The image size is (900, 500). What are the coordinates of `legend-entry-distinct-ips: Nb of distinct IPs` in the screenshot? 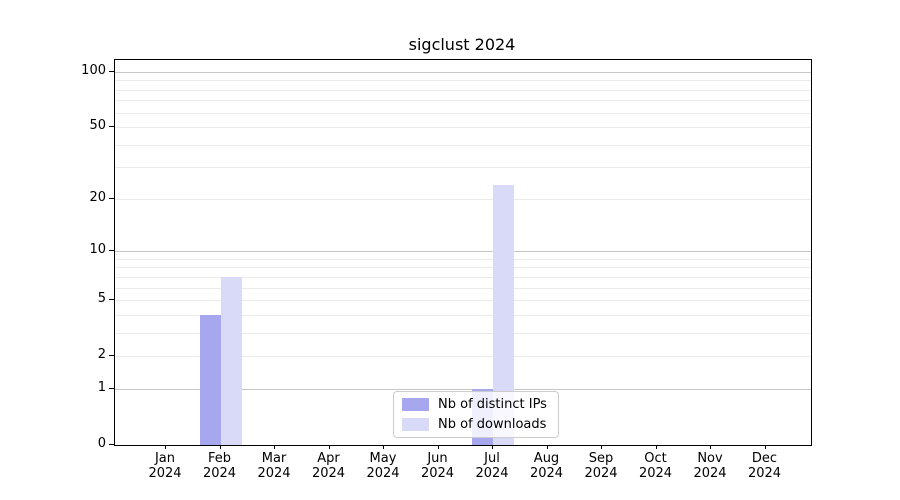 It's located at (474, 404).